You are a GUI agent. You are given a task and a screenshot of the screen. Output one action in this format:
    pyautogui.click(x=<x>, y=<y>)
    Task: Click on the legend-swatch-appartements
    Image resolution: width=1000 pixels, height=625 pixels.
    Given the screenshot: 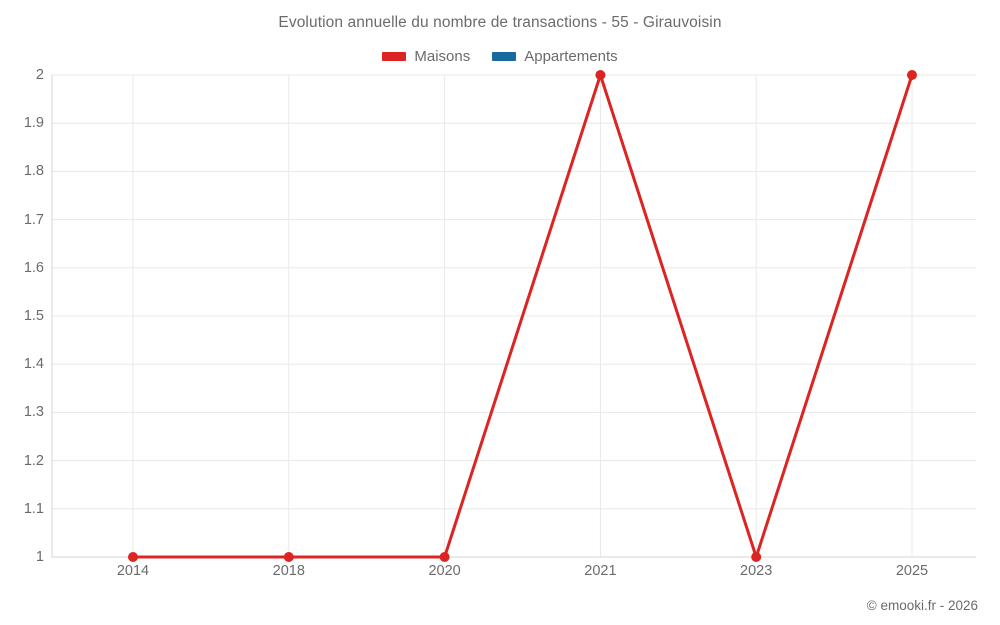 What is the action you would take?
    pyautogui.click(x=504, y=56)
    